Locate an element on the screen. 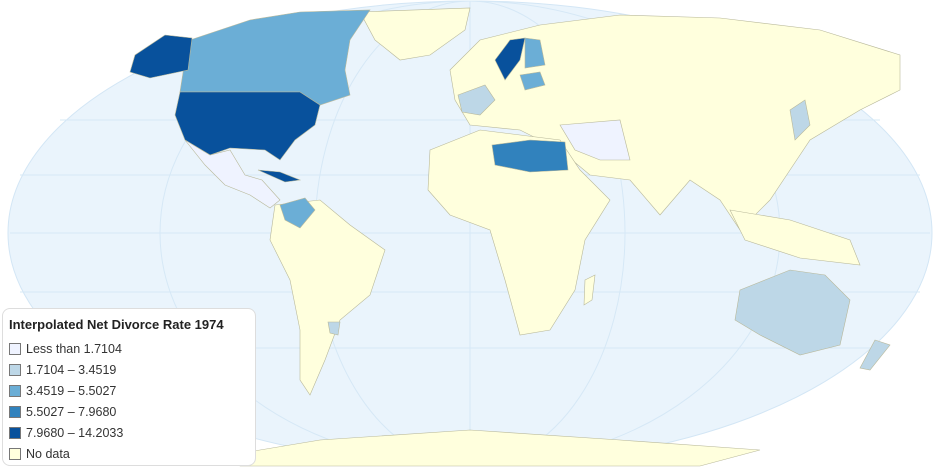 This screenshot has height=469, width=940. region-mexico-central-america is located at coordinates (232, 174).